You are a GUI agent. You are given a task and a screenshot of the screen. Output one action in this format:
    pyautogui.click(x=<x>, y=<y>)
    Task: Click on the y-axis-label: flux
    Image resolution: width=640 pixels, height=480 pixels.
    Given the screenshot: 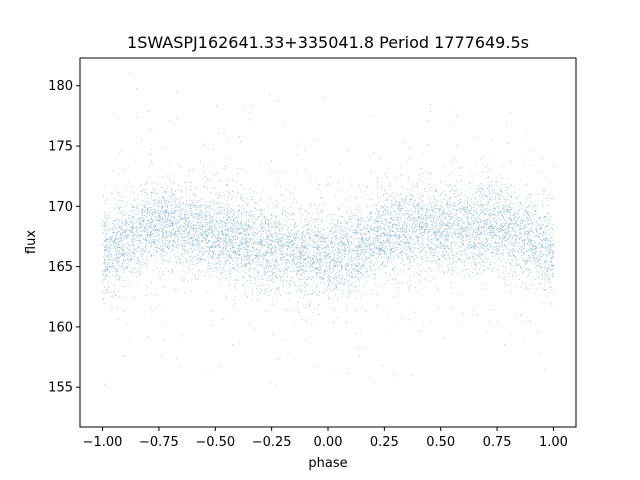 What is the action you would take?
    pyautogui.click(x=31, y=242)
    